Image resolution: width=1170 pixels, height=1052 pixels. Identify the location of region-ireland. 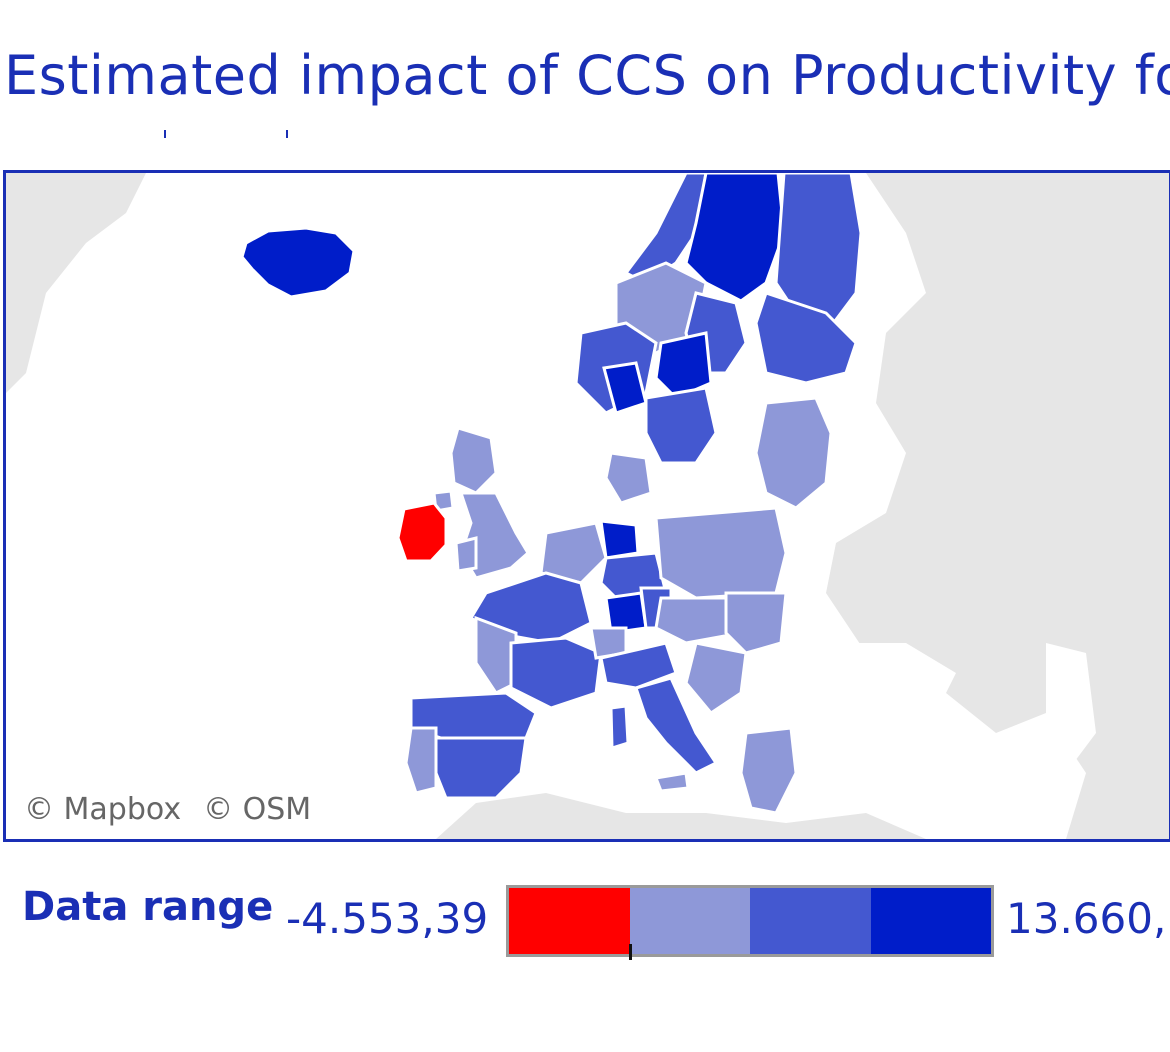
(422, 532).